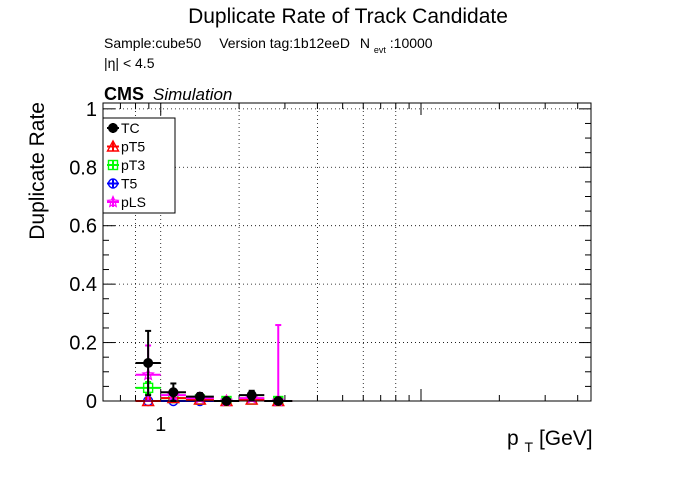 This screenshot has width=696, height=477. I want to click on series-pls, so click(214, 365).